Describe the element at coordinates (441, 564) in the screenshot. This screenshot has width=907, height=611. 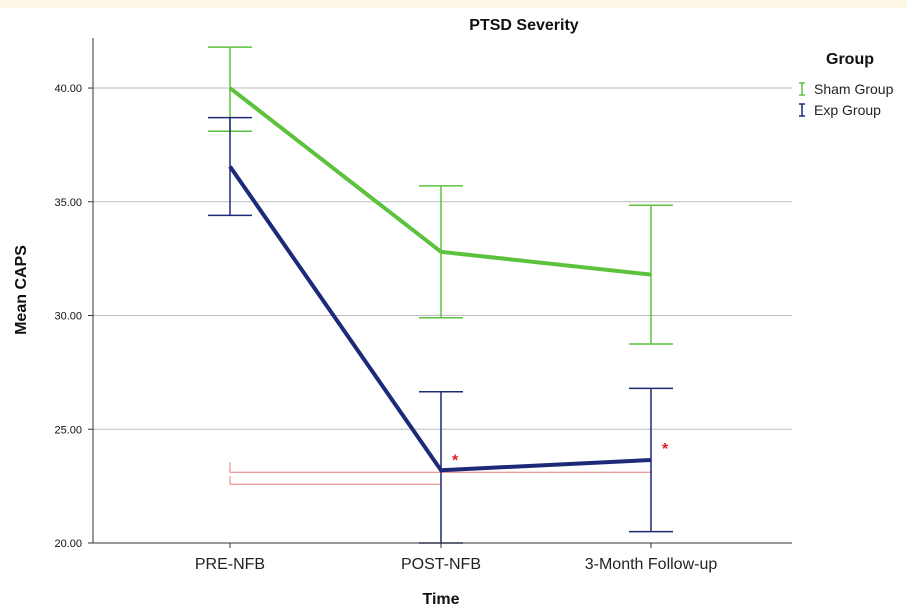
I see `x-tick-label-1: POST-NFB` at that location.